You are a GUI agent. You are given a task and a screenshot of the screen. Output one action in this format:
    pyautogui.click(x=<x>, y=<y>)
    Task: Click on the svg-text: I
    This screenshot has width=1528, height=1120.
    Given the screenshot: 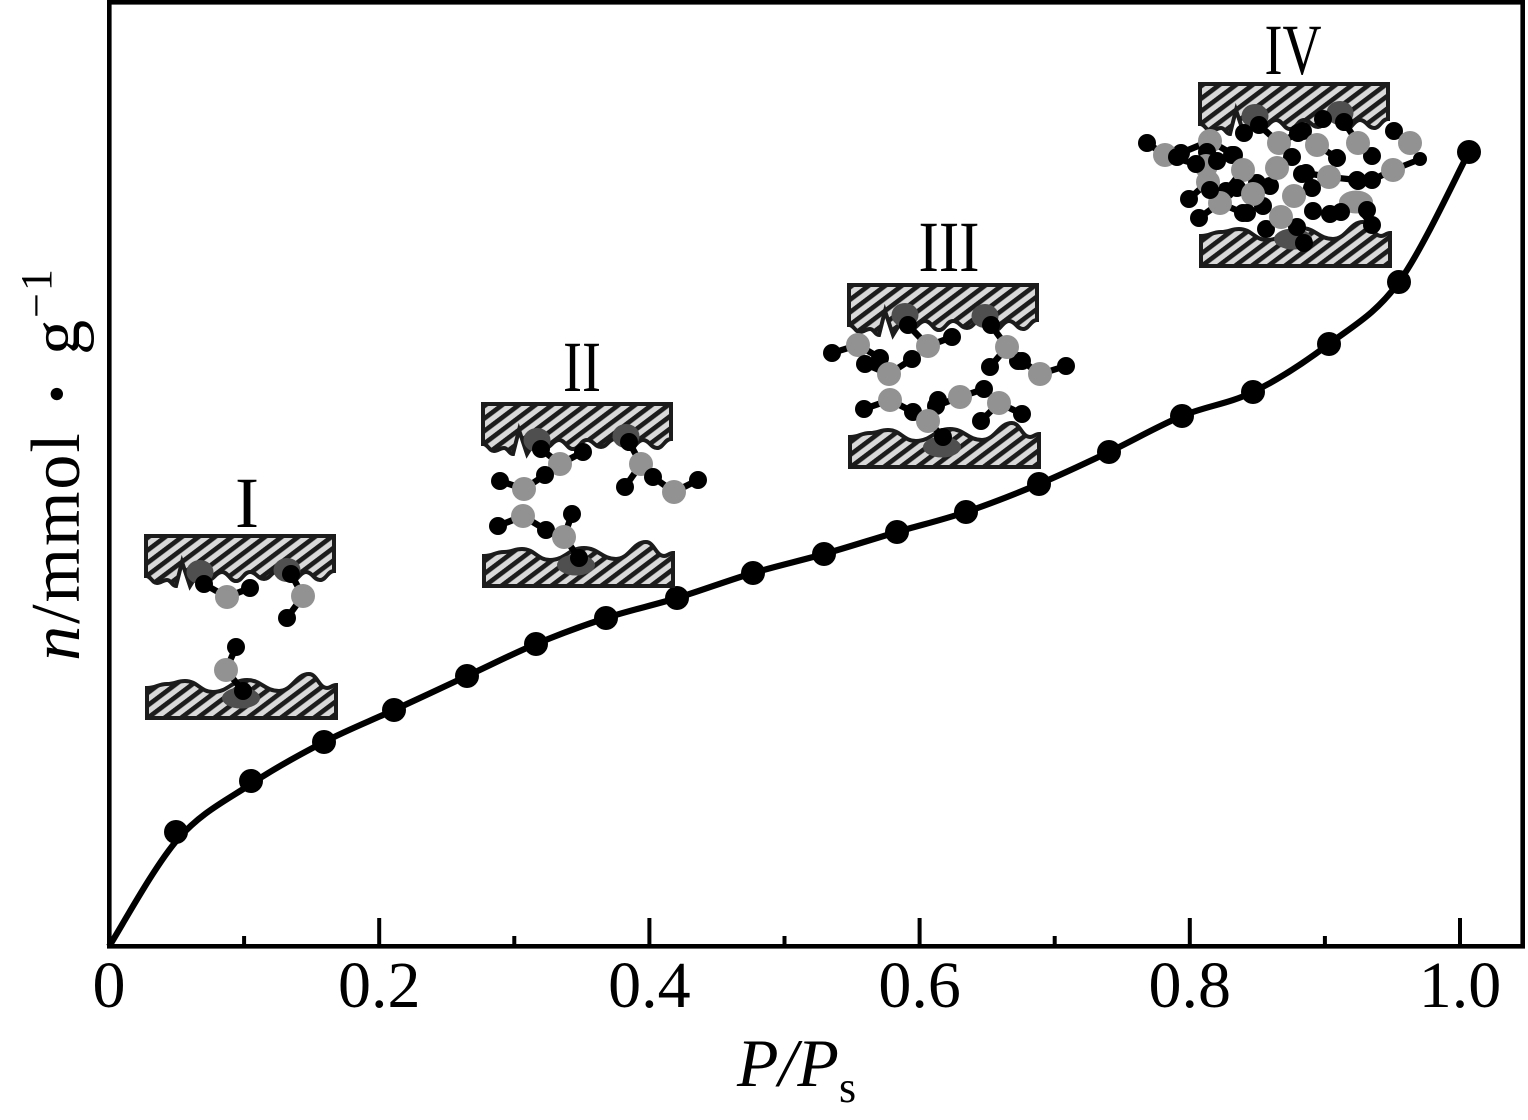 What is the action you would take?
    pyautogui.click(x=247, y=503)
    